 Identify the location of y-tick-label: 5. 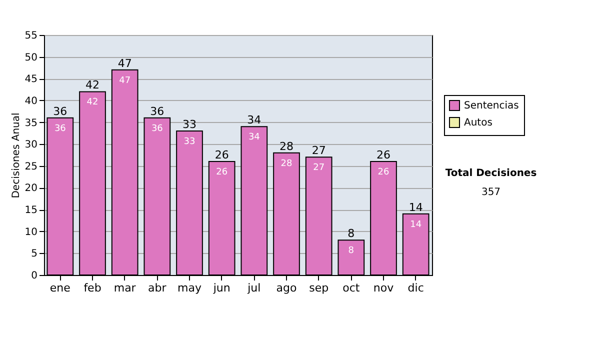
(34, 254).